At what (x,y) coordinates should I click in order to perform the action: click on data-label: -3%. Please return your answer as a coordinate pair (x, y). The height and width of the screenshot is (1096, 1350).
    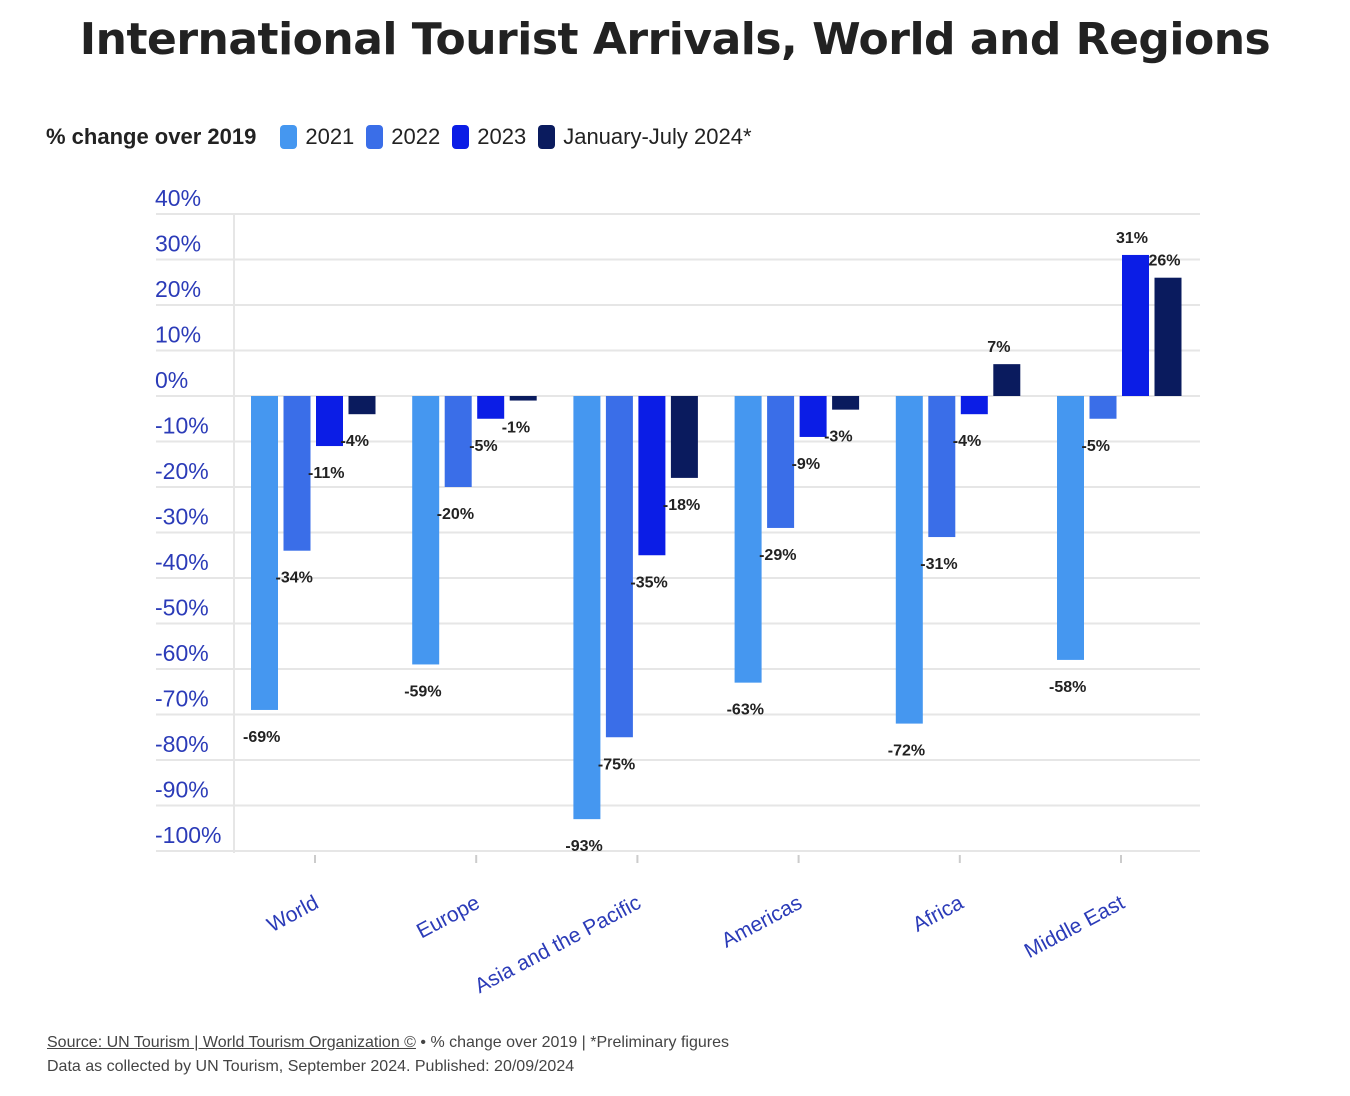
    Looking at the image, I should click on (838, 437).